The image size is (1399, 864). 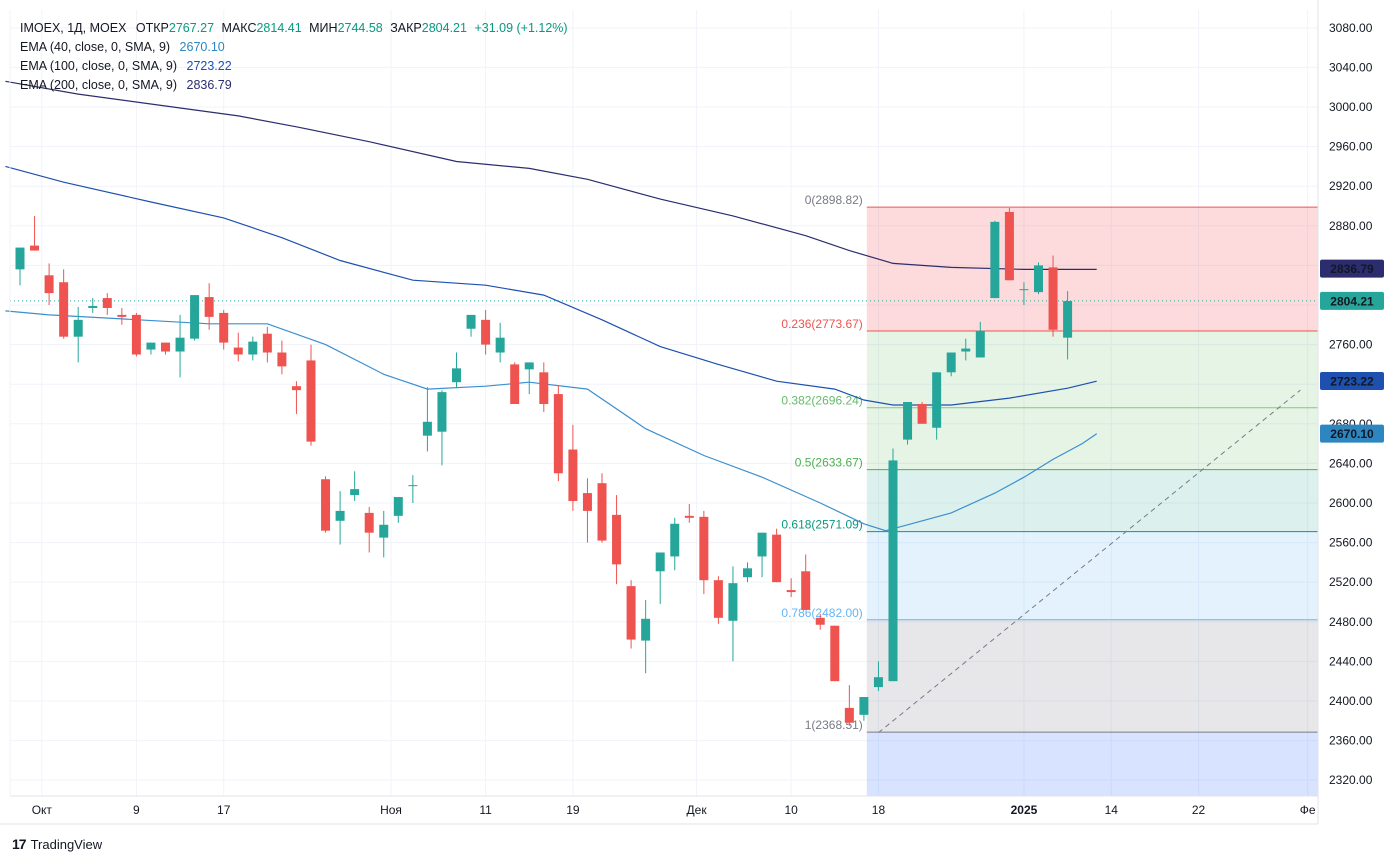 What do you see at coordinates (99, 85) in the screenshot?
I see `indicator-name: EMA (200, close, 0, SMA, 9)` at bounding box center [99, 85].